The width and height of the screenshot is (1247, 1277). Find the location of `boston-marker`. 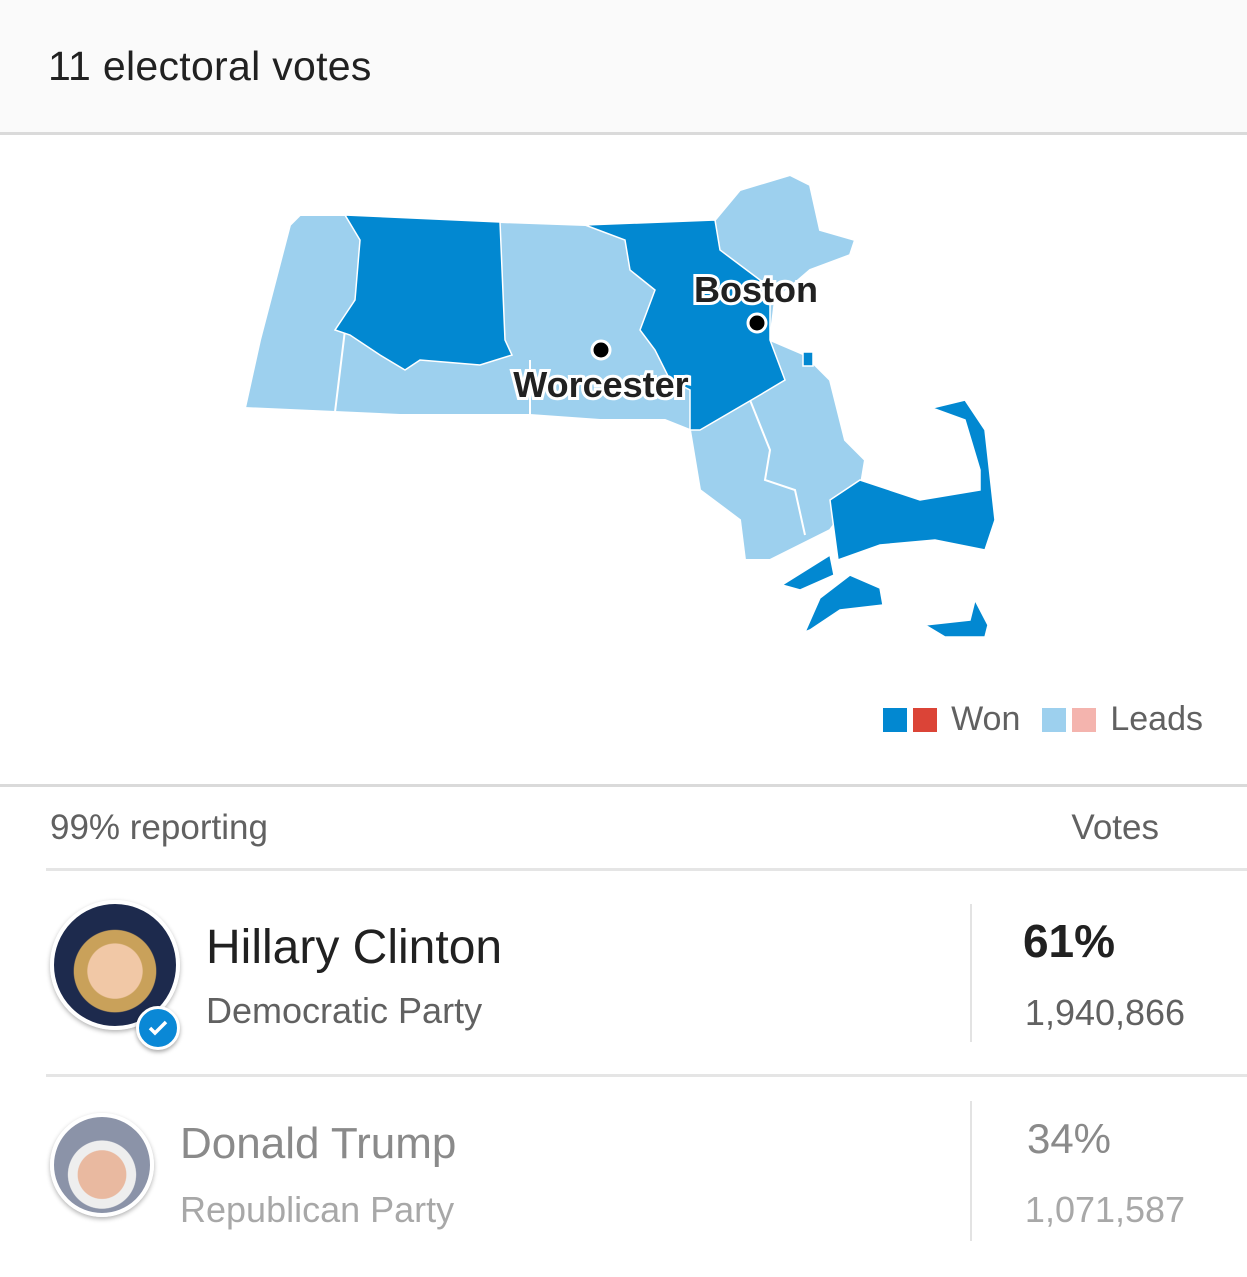

boston-marker is located at coordinates (757, 323).